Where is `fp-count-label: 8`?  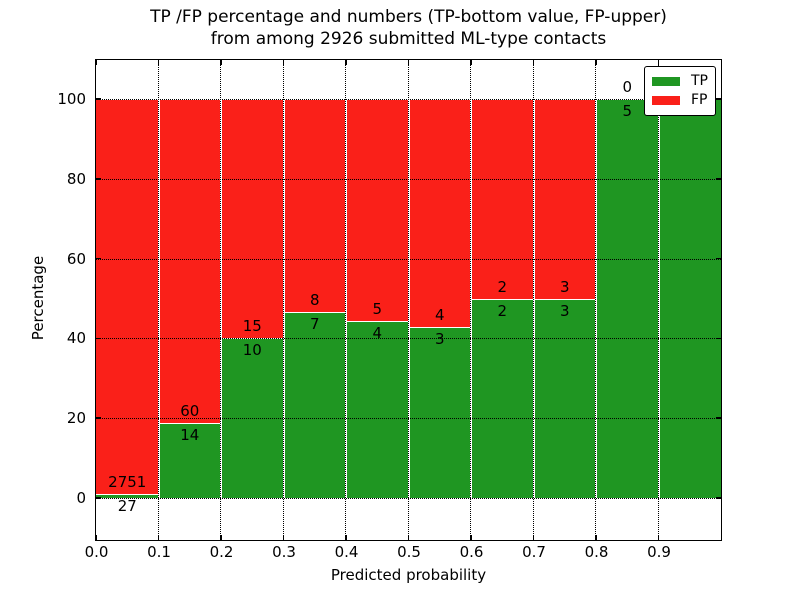 fp-count-label: 8 is located at coordinates (314, 299).